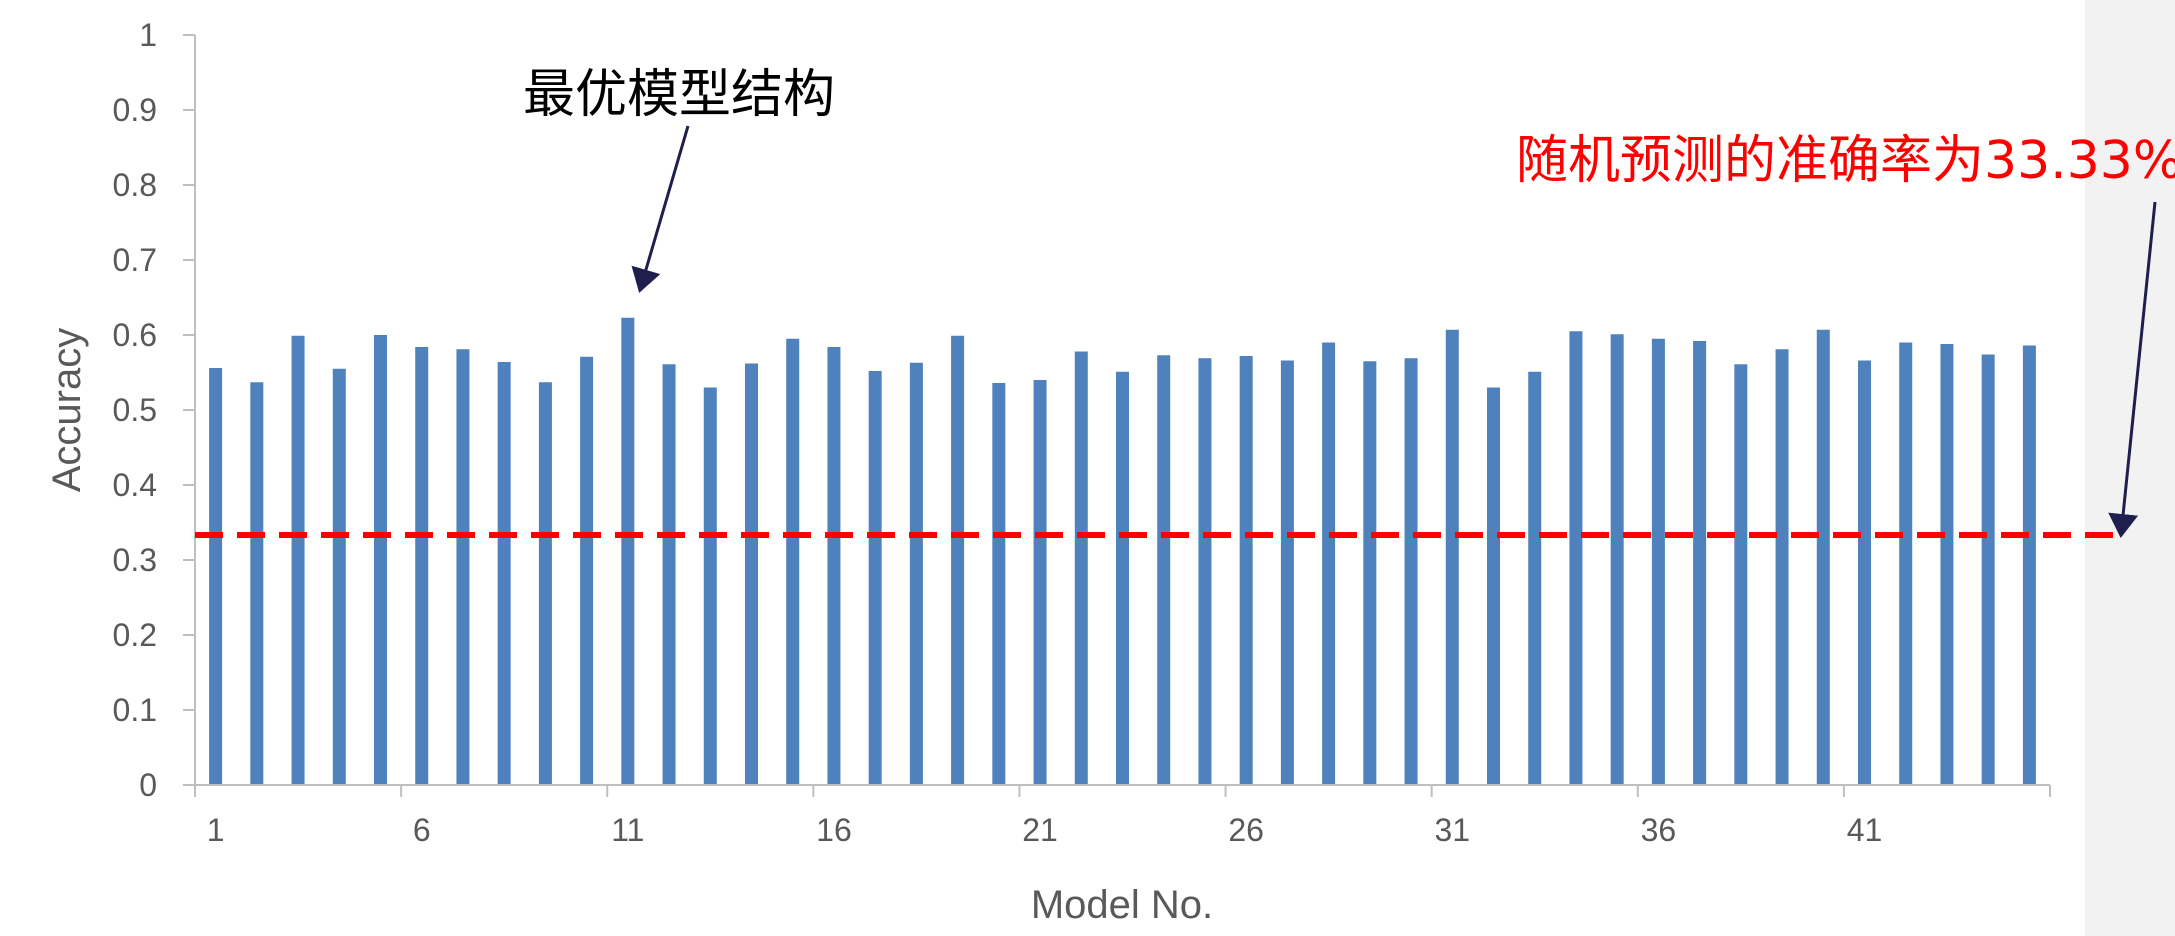  Describe the element at coordinates (2132, 369) in the screenshot. I see `baseline-arrow` at that location.